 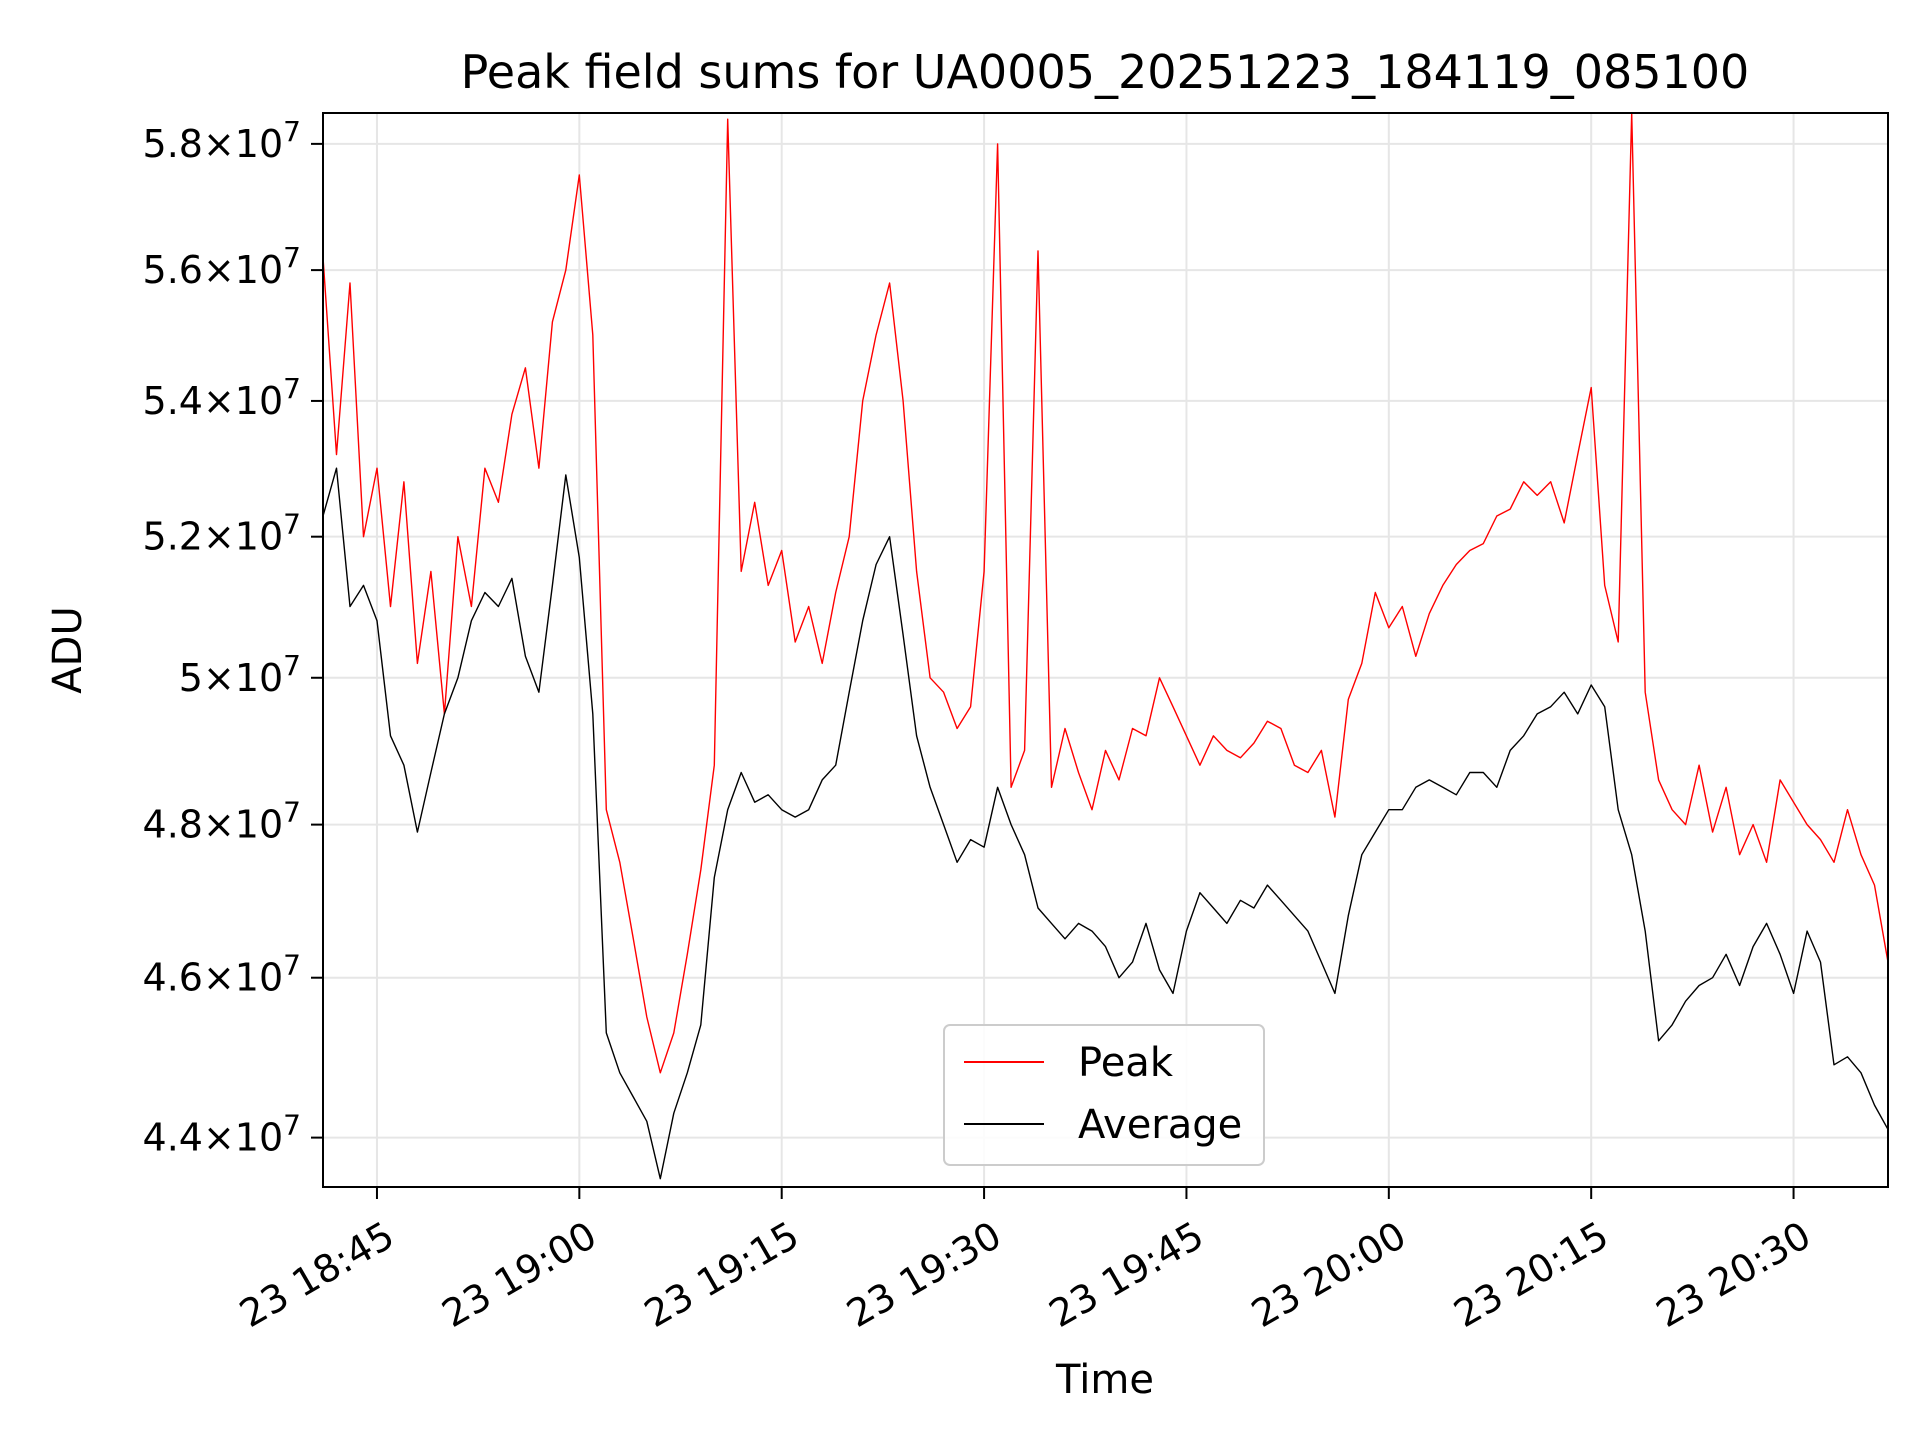 What do you see at coordinates (222, 266) in the screenshot?
I see `y-tick-label: 5.6×107` at bounding box center [222, 266].